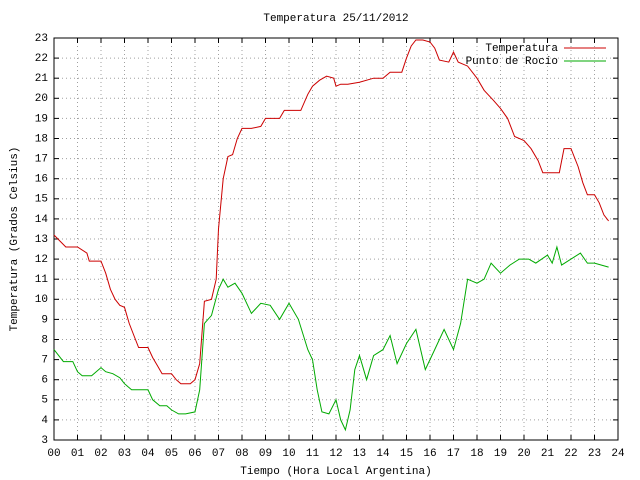 Image resolution: width=640 pixels, height=480 pixels. What do you see at coordinates (335, 19) in the screenshot?
I see `chart-title: Temperatura 25/11/2012` at bounding box center [335, 19].